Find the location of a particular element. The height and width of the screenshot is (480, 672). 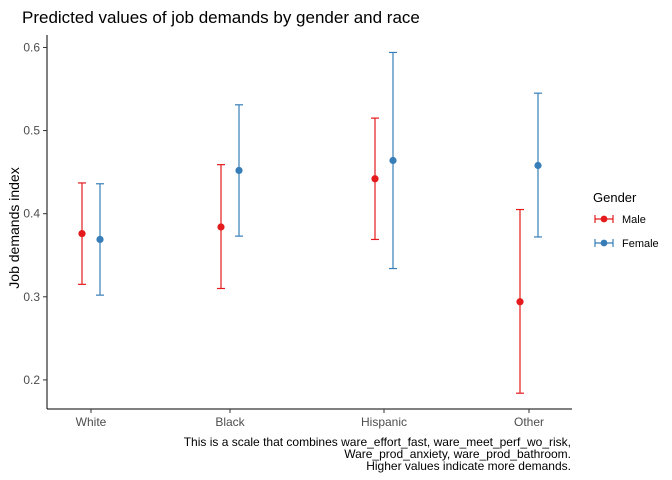

x-tick-label: Other is located at coordinates (529, 422).